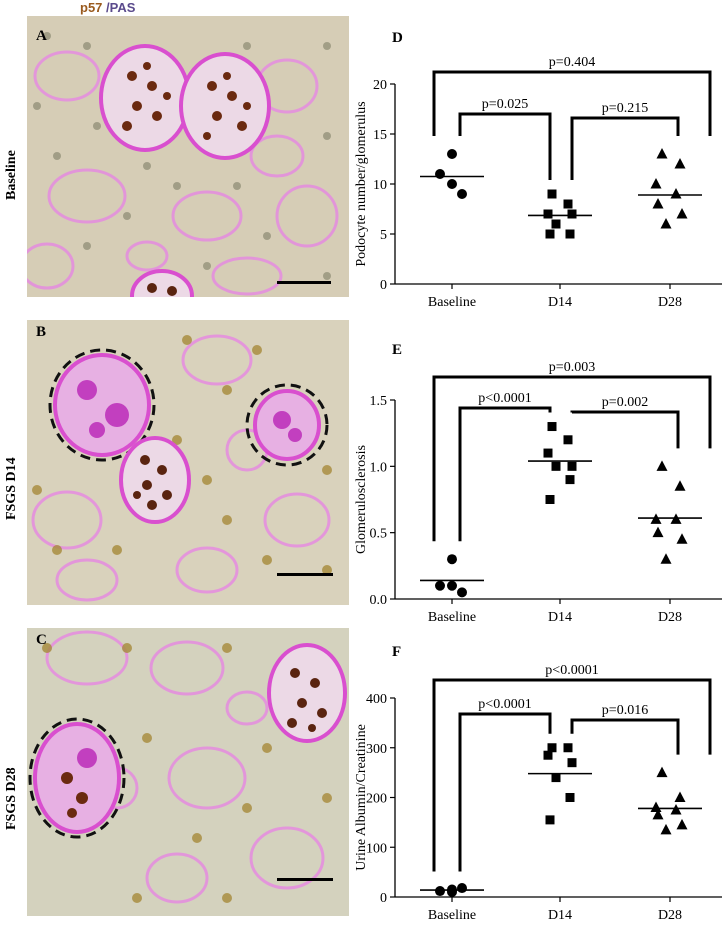  Describe the element at coordinates (41, 36) in the screenshot. I see `panel-letter: A` at that location.